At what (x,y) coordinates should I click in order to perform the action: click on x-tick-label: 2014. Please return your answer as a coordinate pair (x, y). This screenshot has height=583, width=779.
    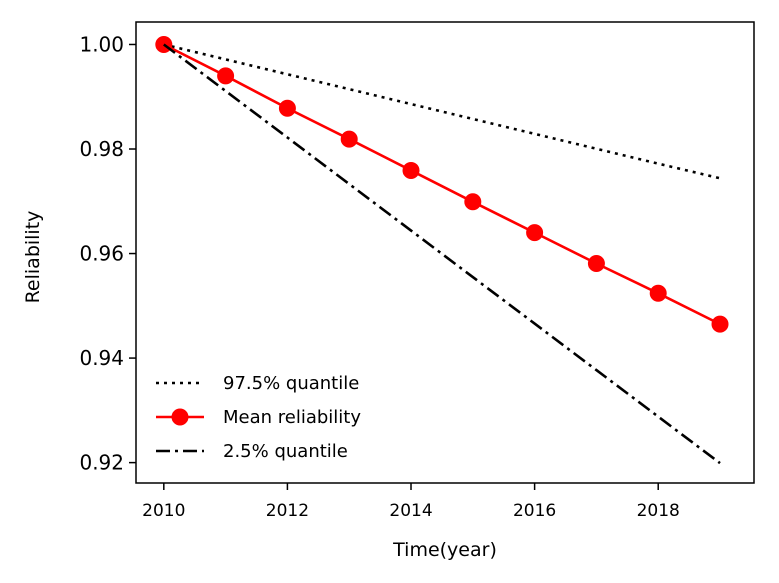
    Looking at the image, I should click on (410, 511).